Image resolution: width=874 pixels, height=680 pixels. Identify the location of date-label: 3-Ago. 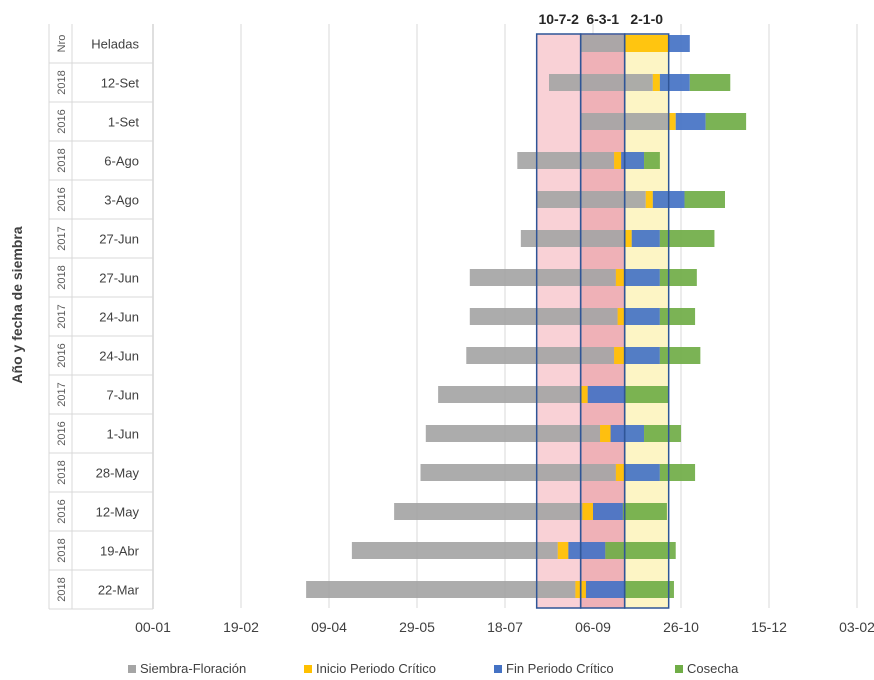
(121, 200).